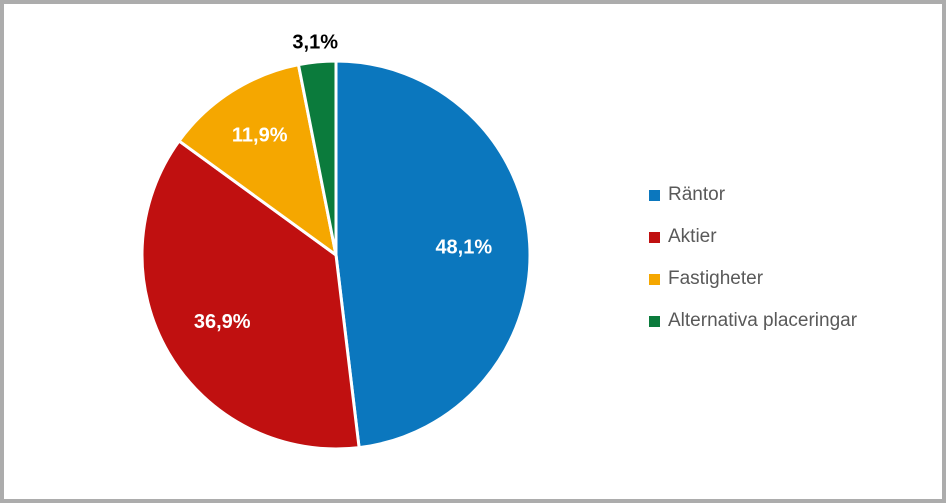  Describe the element at coordinates (753, 195) in the screenshot. I see `legend-item-rantor: Räntor` at that location.